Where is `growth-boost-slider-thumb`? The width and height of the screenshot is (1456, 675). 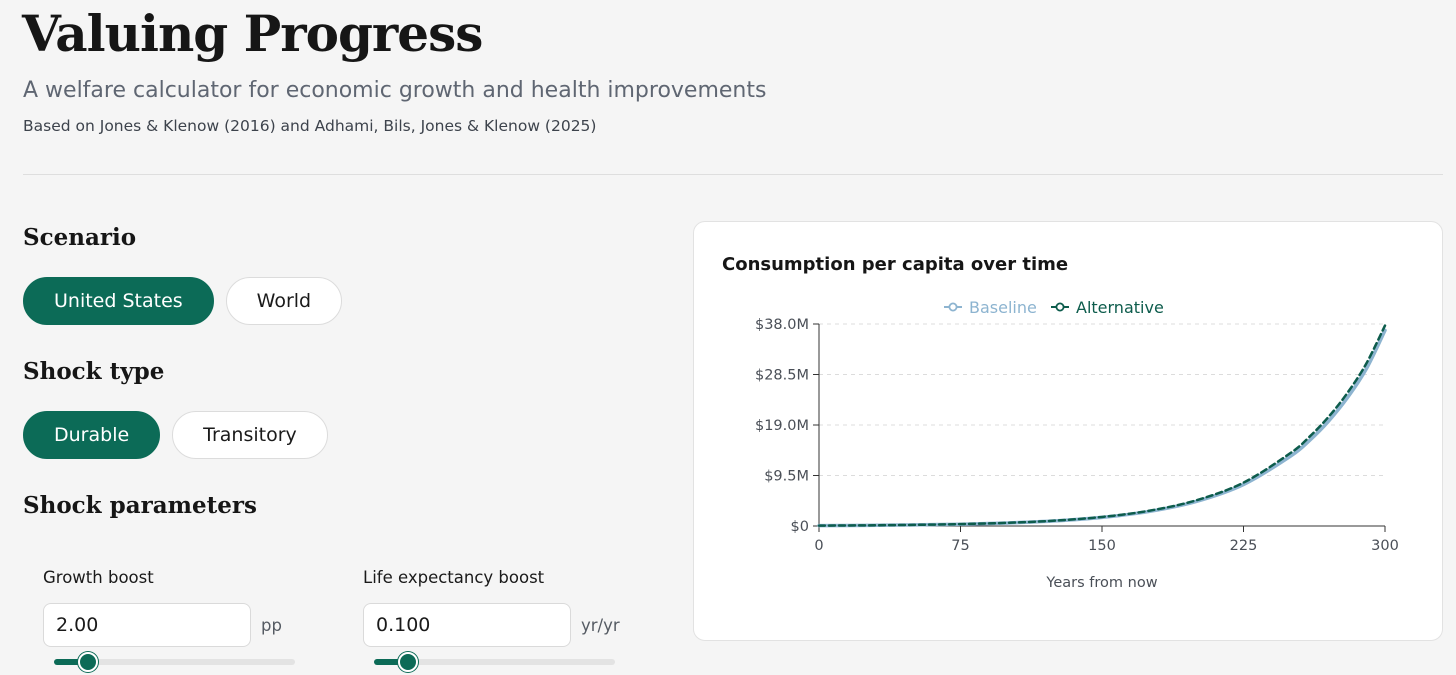 growth-boost-slider-thumb is located at coordinates (87, 662).